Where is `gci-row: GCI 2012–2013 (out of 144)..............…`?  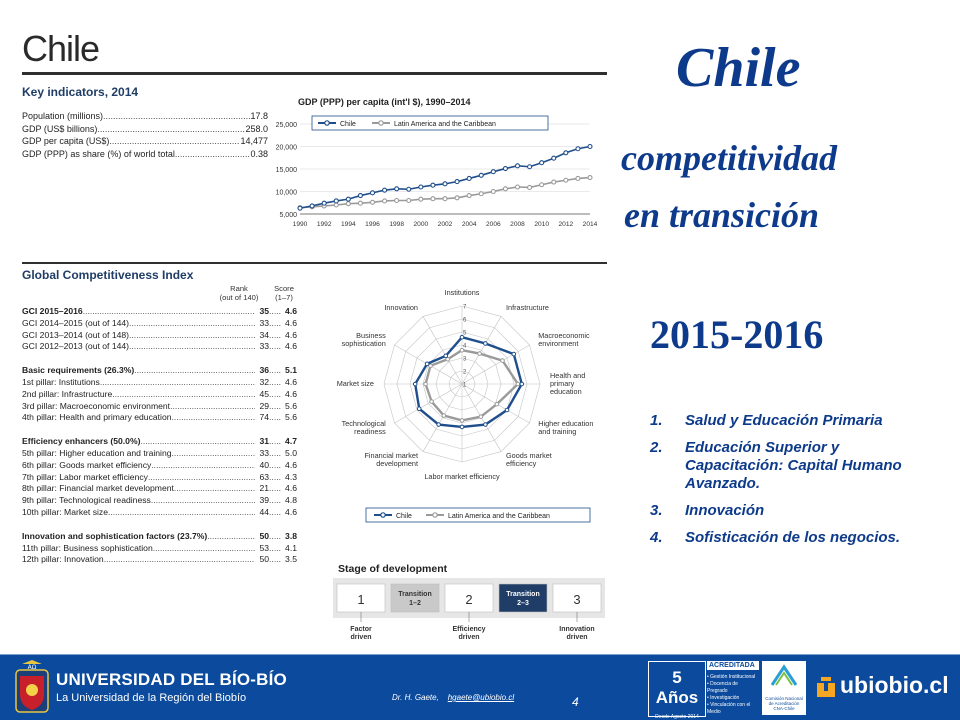
gci-row: GCI 2012–2013 (out of 144)..............… is located at coordinates (159, 346).